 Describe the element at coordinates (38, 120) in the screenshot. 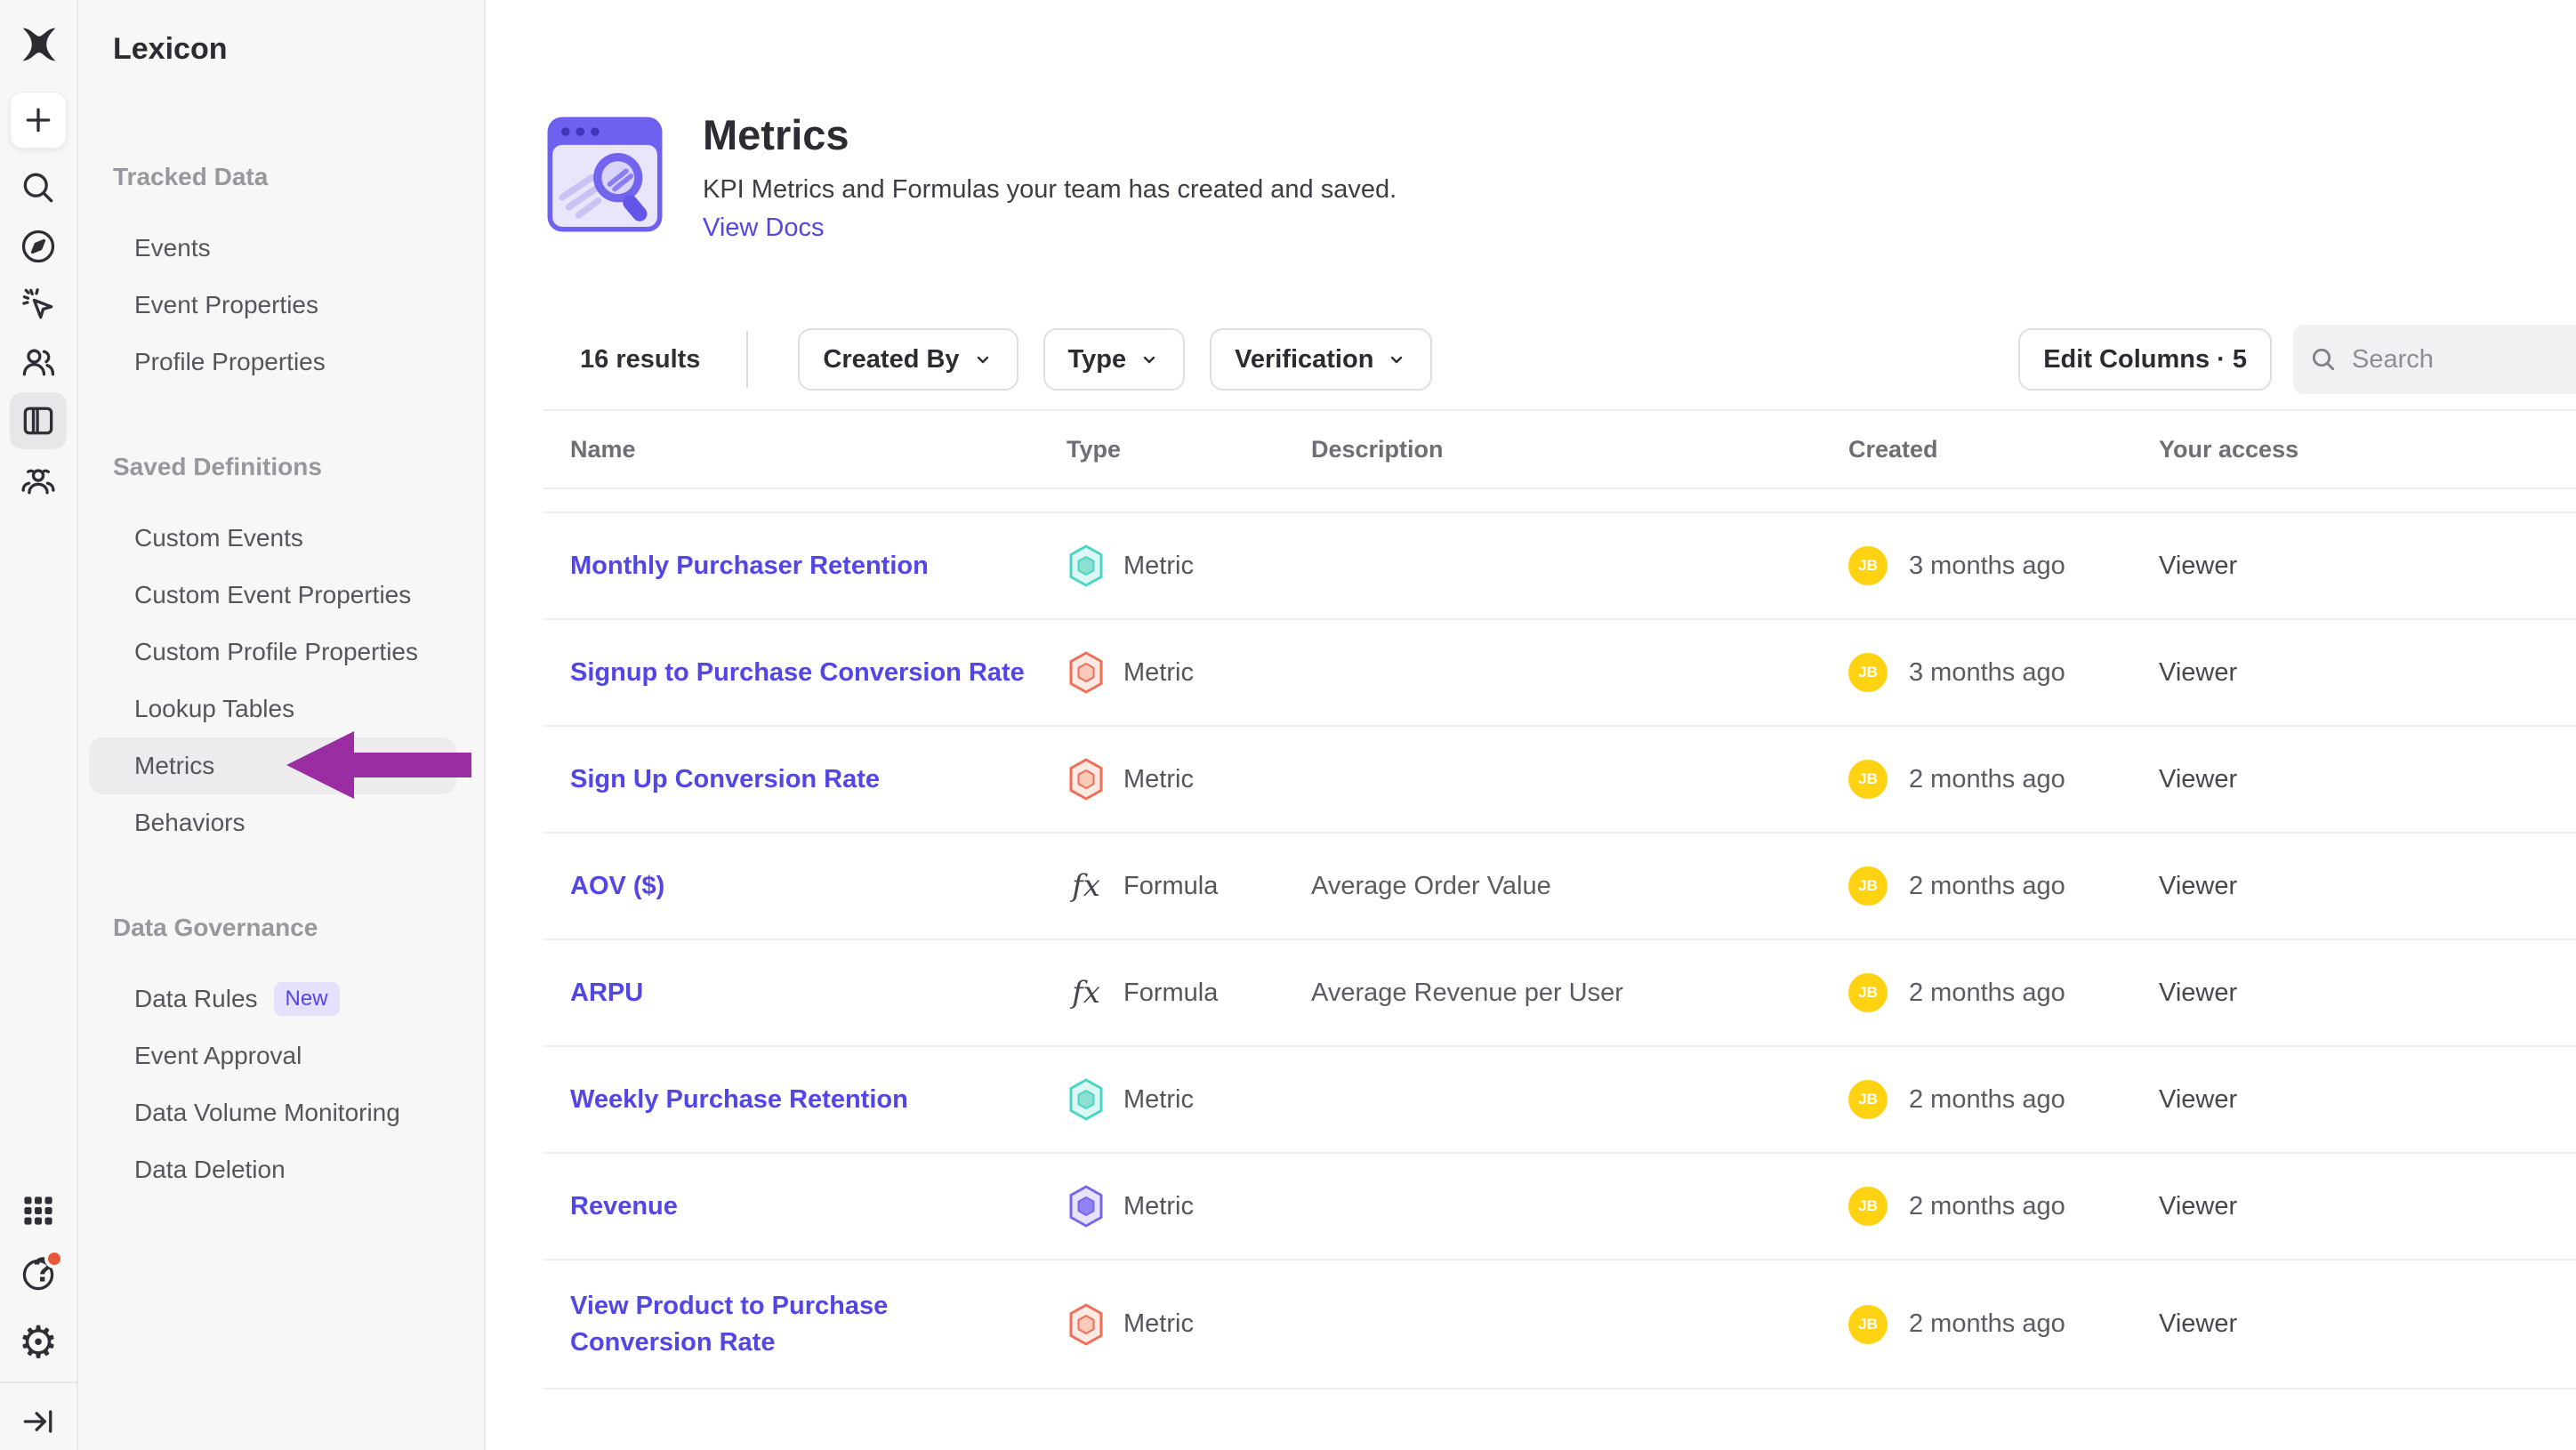

I see `create-button` at that location.